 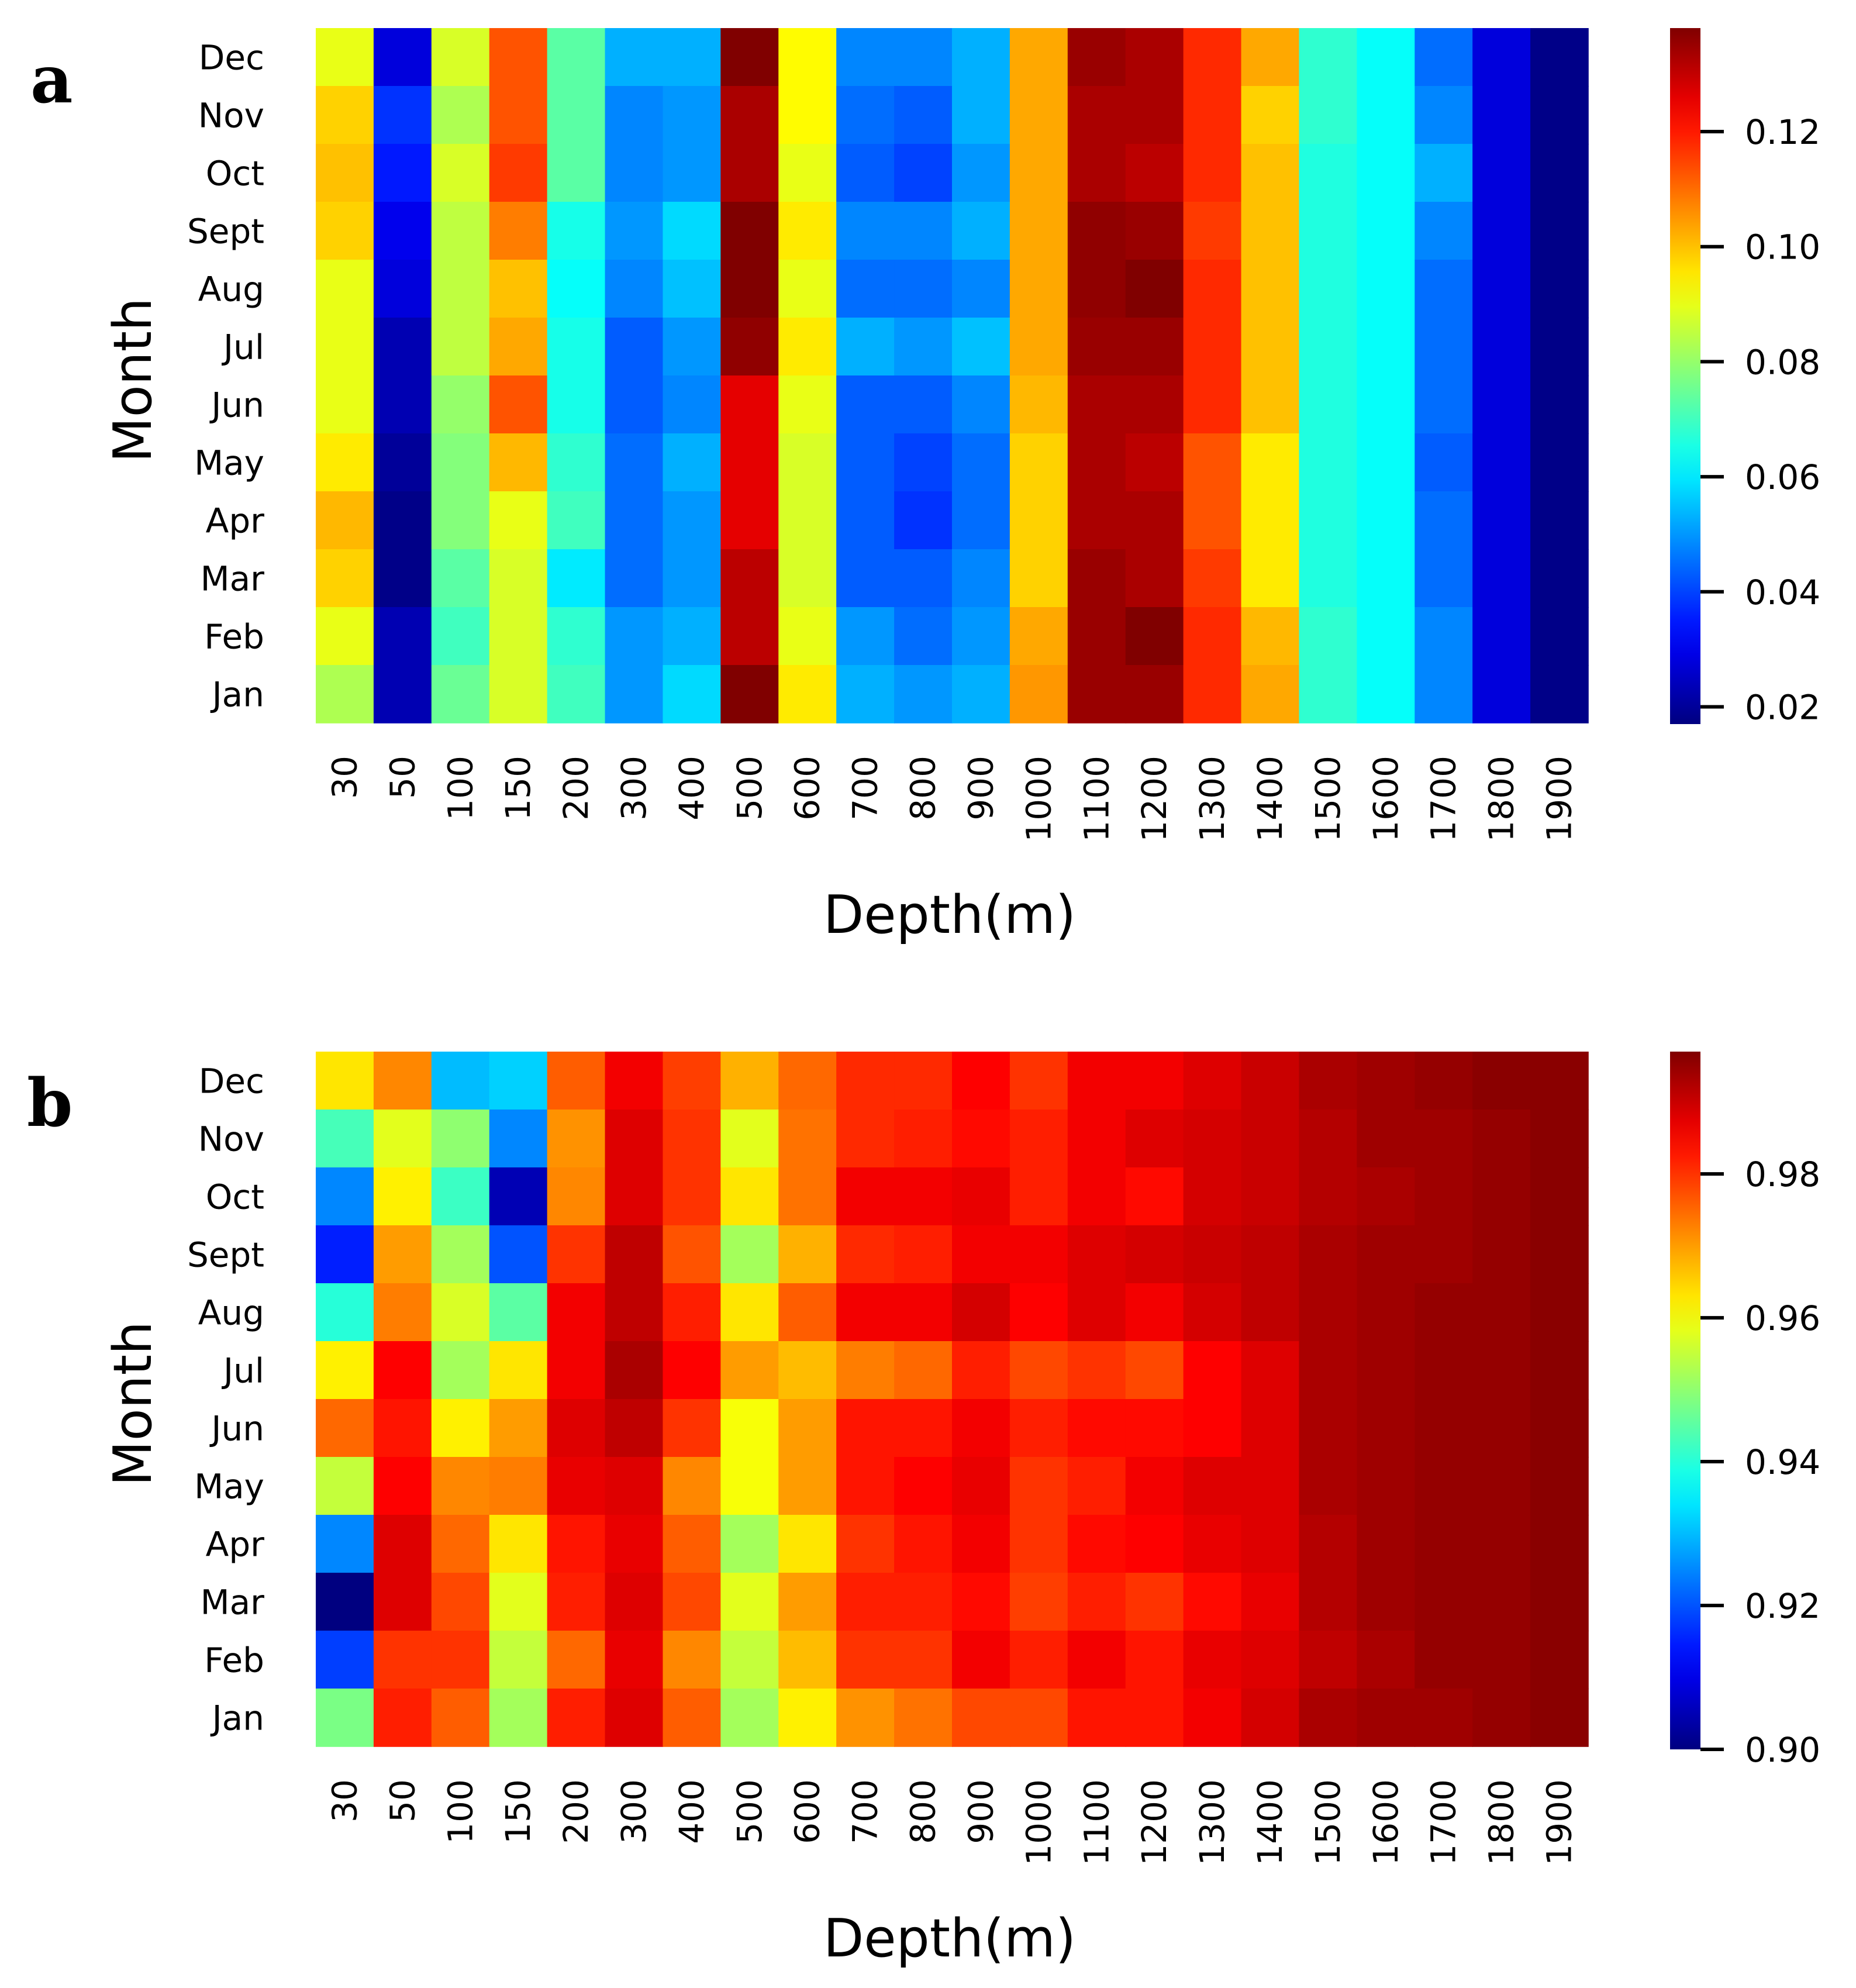 I want to click on x-tick-label: 50, so click(x=402, y=777).